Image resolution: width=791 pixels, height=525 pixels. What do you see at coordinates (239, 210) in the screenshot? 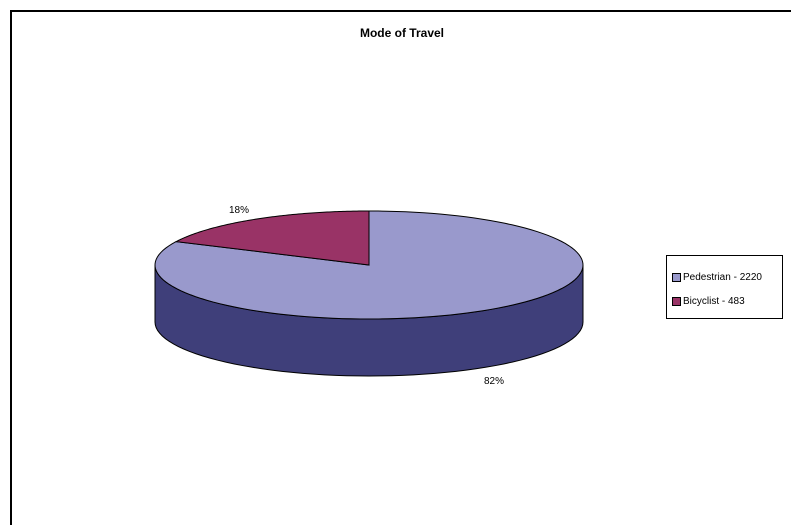
I see `percent-label-bicyclist: 18%` at bounding box center [239, 210].